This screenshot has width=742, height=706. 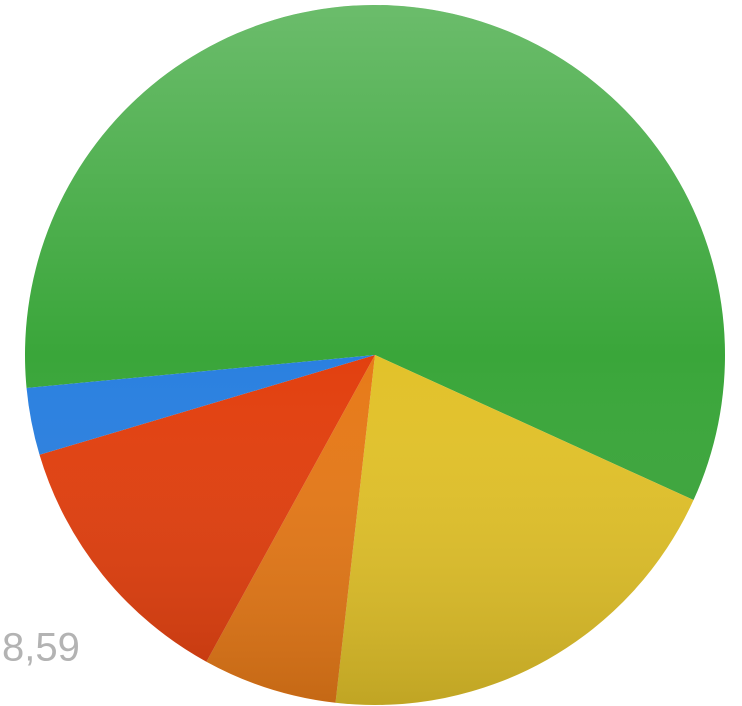 What do you see at coordinates (41, 648) in the screenshot?
I see `annotation: 8,59` at bounding box center [41, 648].